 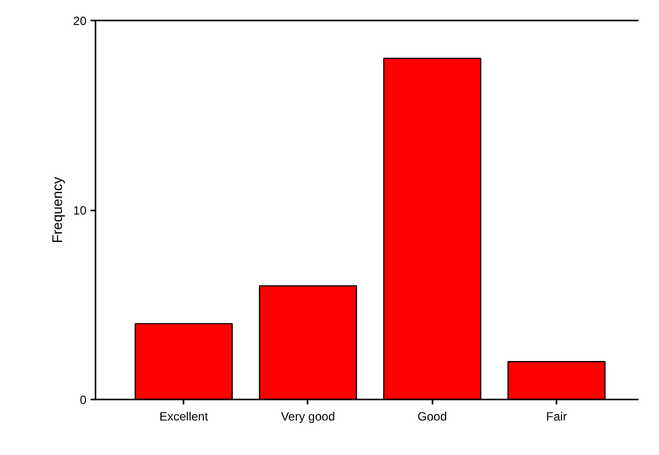 What do you see at coordinates (308, 417) in the screenshot?
I see `x-tick-label: Very good` at bounding box center [308, 417].